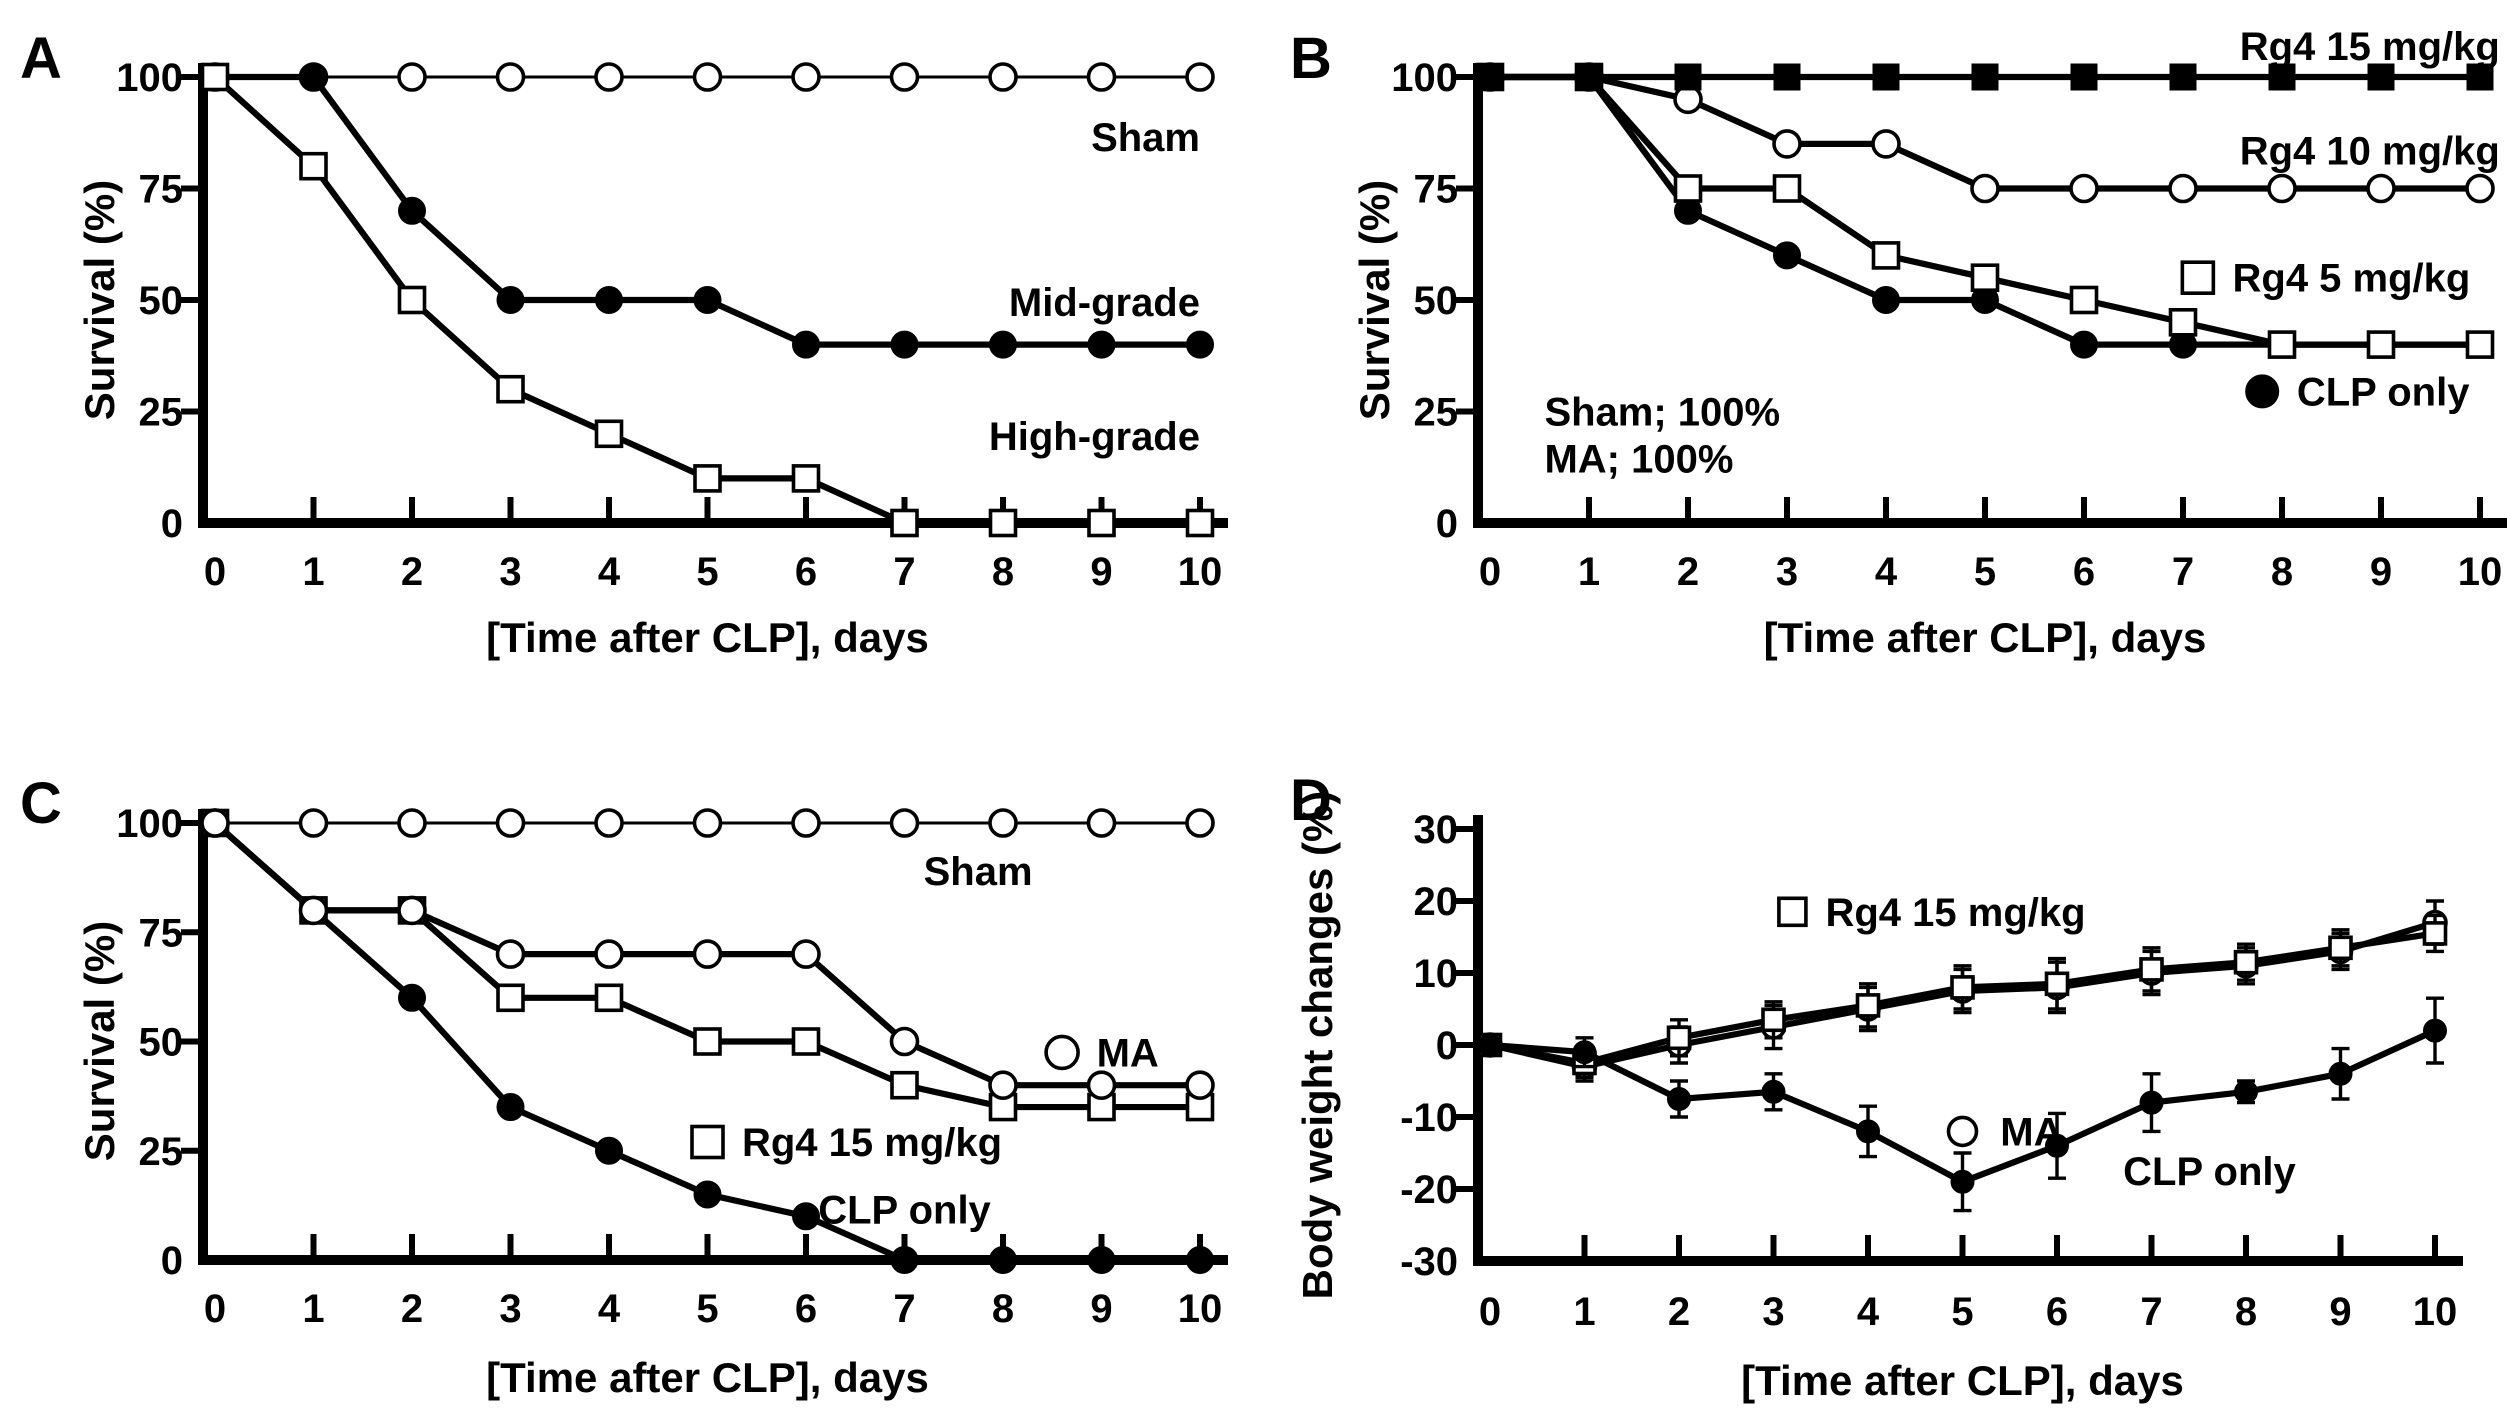 The height and width of the screenshot is (1422, 2507). Describe the element at coordinates (1311, 58) in the screenshot. I see `panel-letter-B: B` at that location.